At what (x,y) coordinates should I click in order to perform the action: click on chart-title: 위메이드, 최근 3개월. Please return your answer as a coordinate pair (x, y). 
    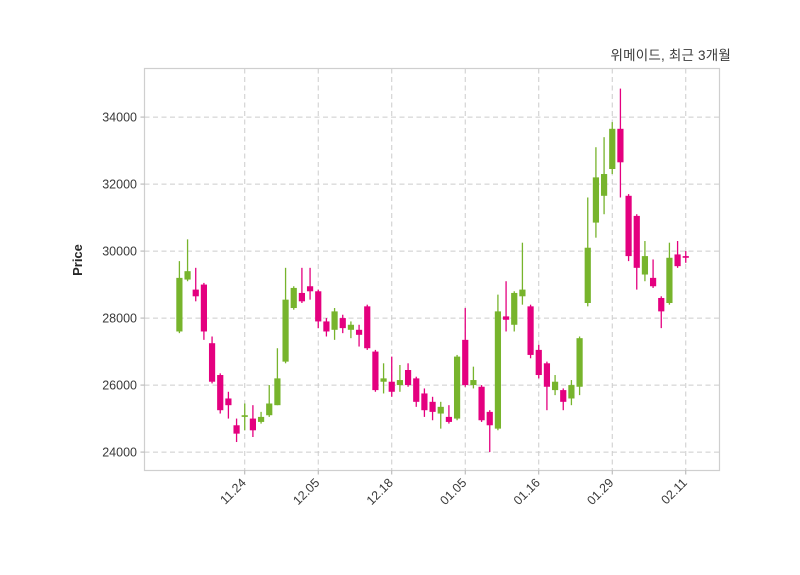
    Looking at the image, I should click on (670, 55).